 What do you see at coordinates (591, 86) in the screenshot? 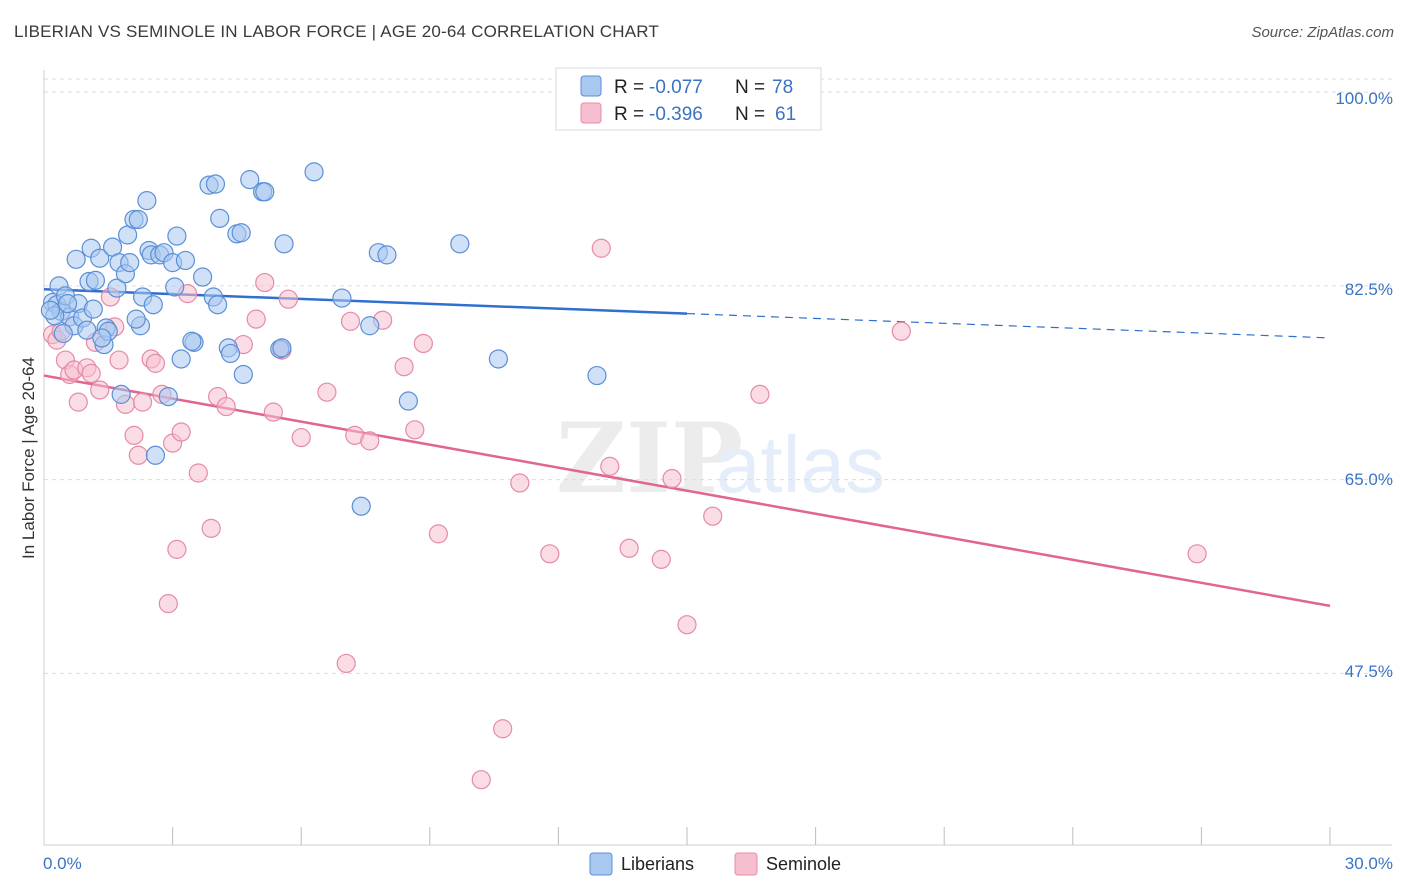
I see `legend-swatch-liberians` at bounding box center [591, 86].